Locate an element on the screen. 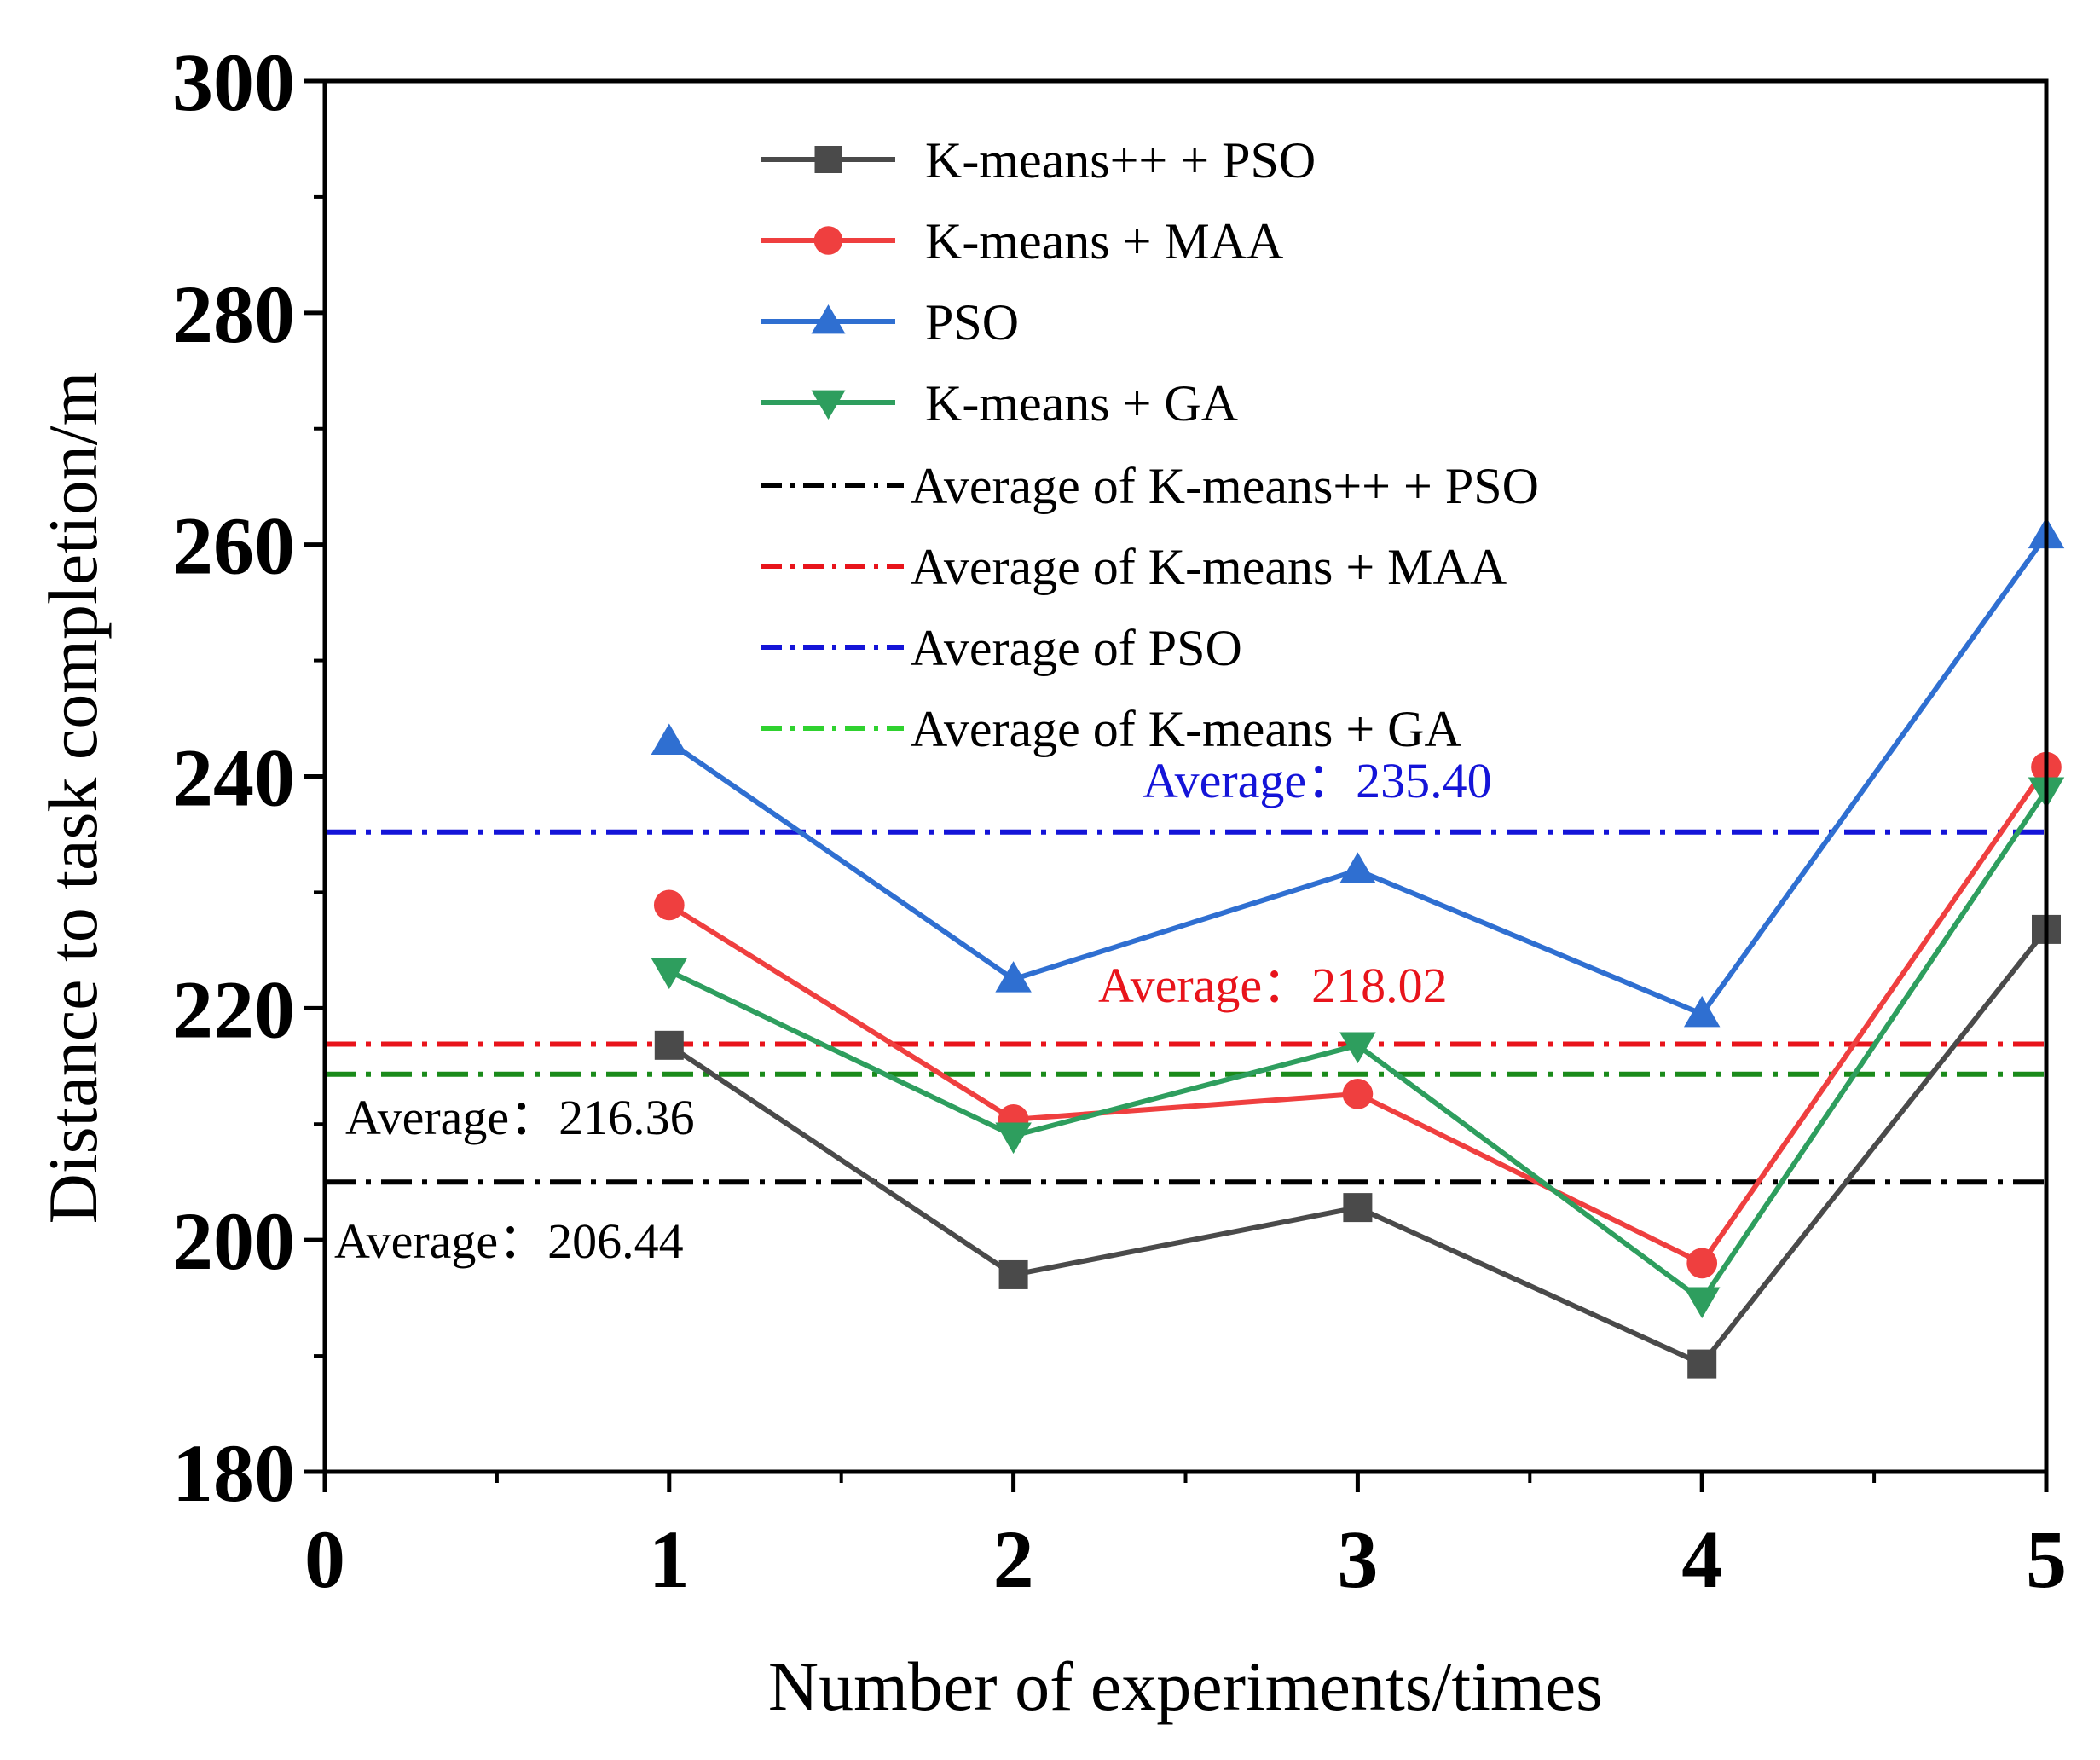 This screenshot has width=2100, height=1760. x-tick-label: 3 is located at coordinates (1357, 1559).